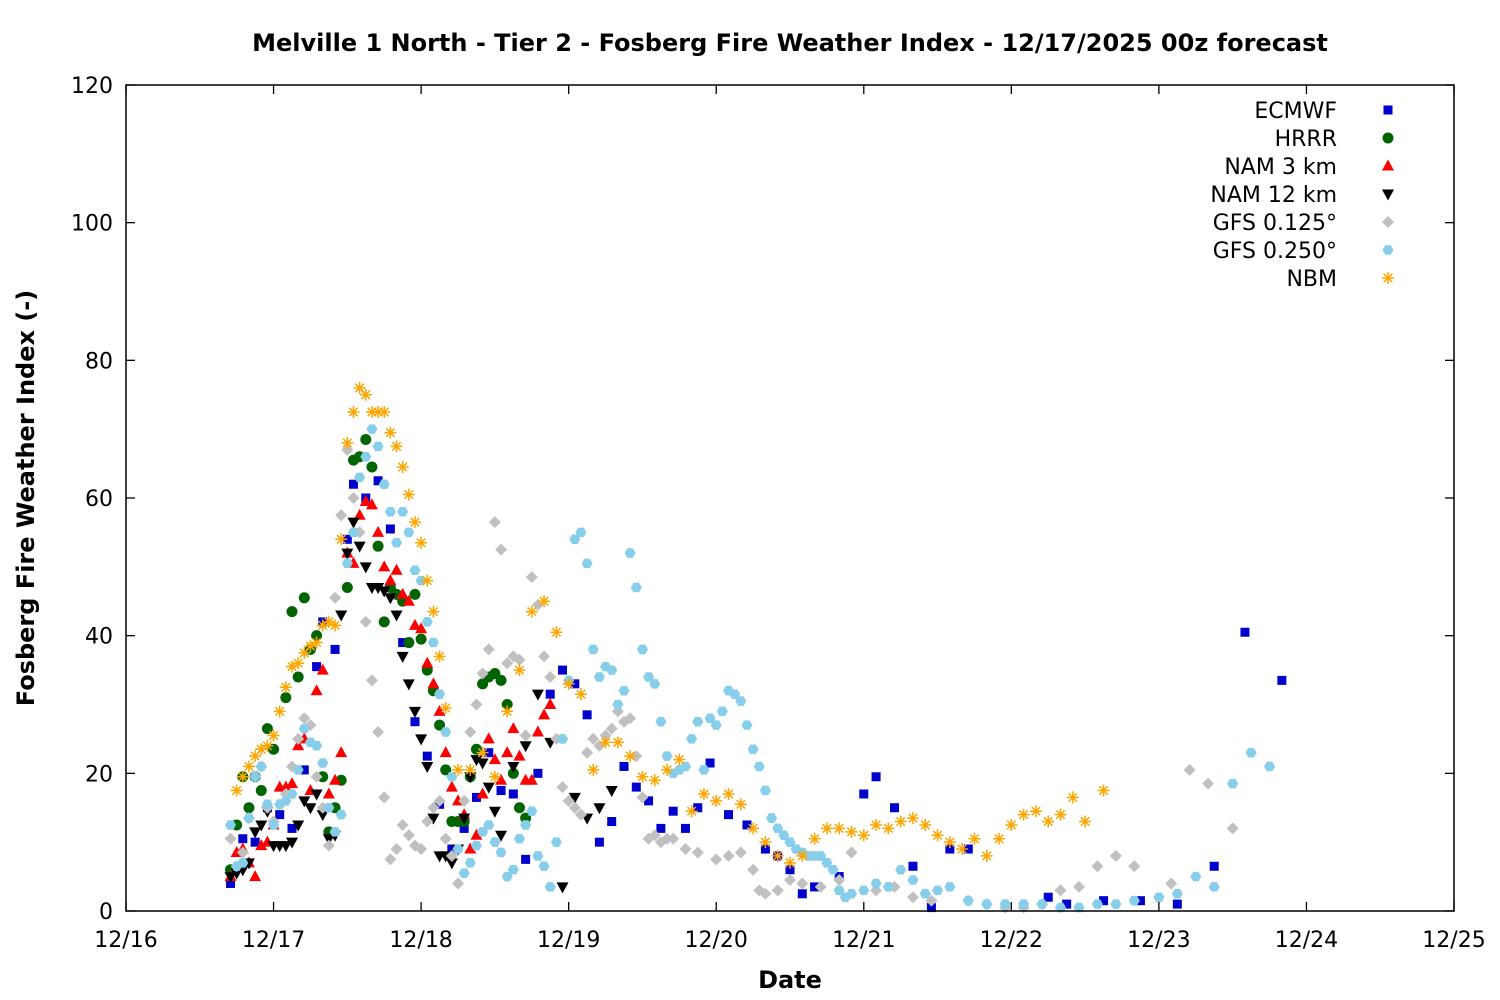  Describe the element at coordinates (863, 940) in the screenshot. I see `x-tick-label: 12/21` at that location.